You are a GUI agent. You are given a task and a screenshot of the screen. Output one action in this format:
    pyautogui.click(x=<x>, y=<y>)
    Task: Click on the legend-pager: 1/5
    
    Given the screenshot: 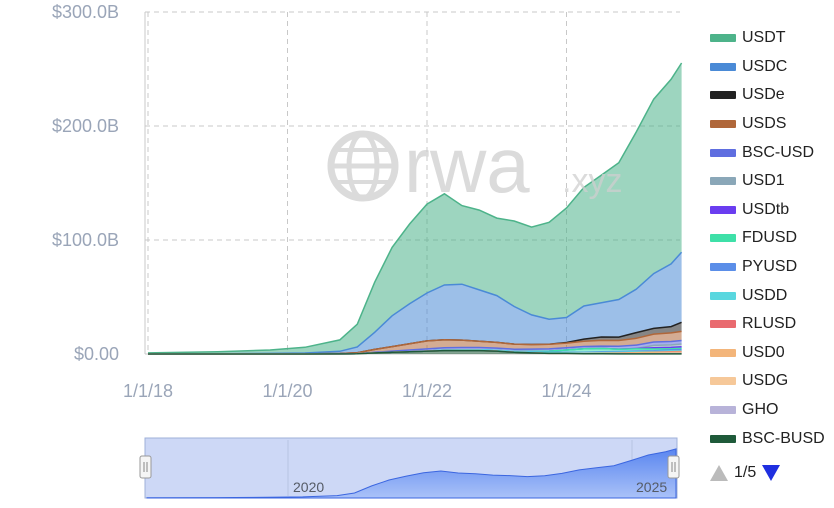 What is the action you would take?
    pyautogui.click(x=745, y=473)
    